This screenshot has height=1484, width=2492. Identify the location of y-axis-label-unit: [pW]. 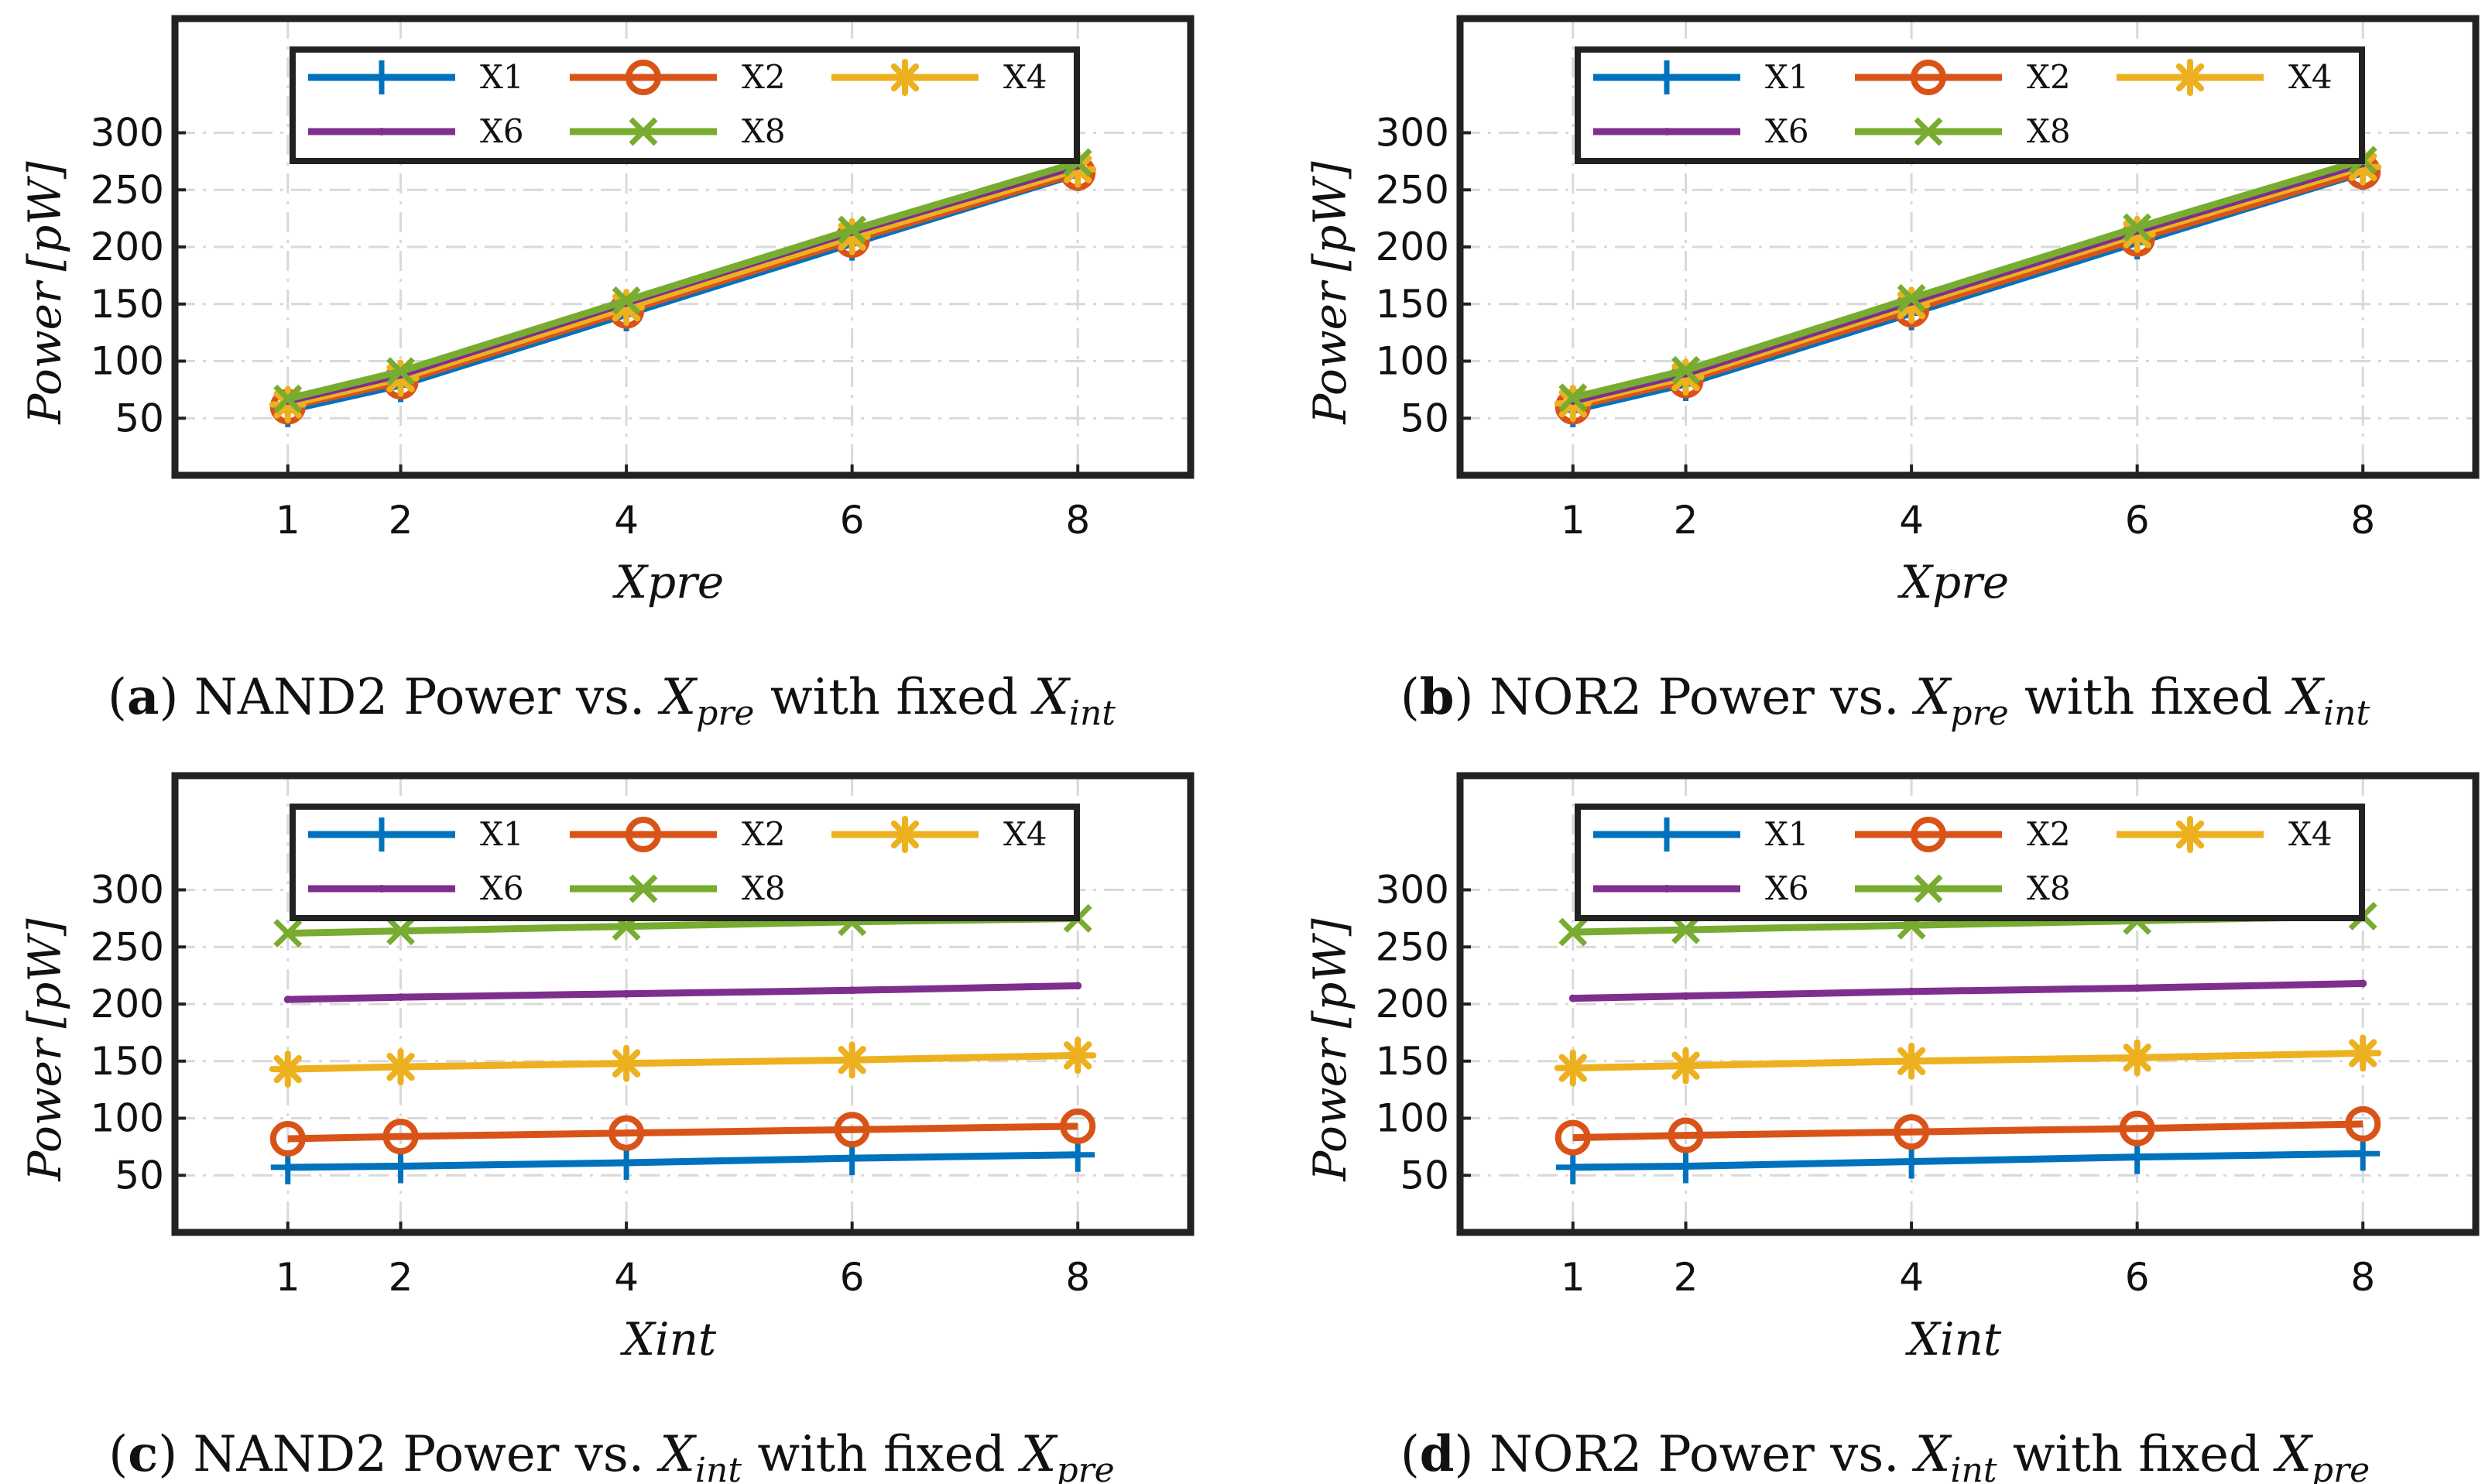
(1330, 973).